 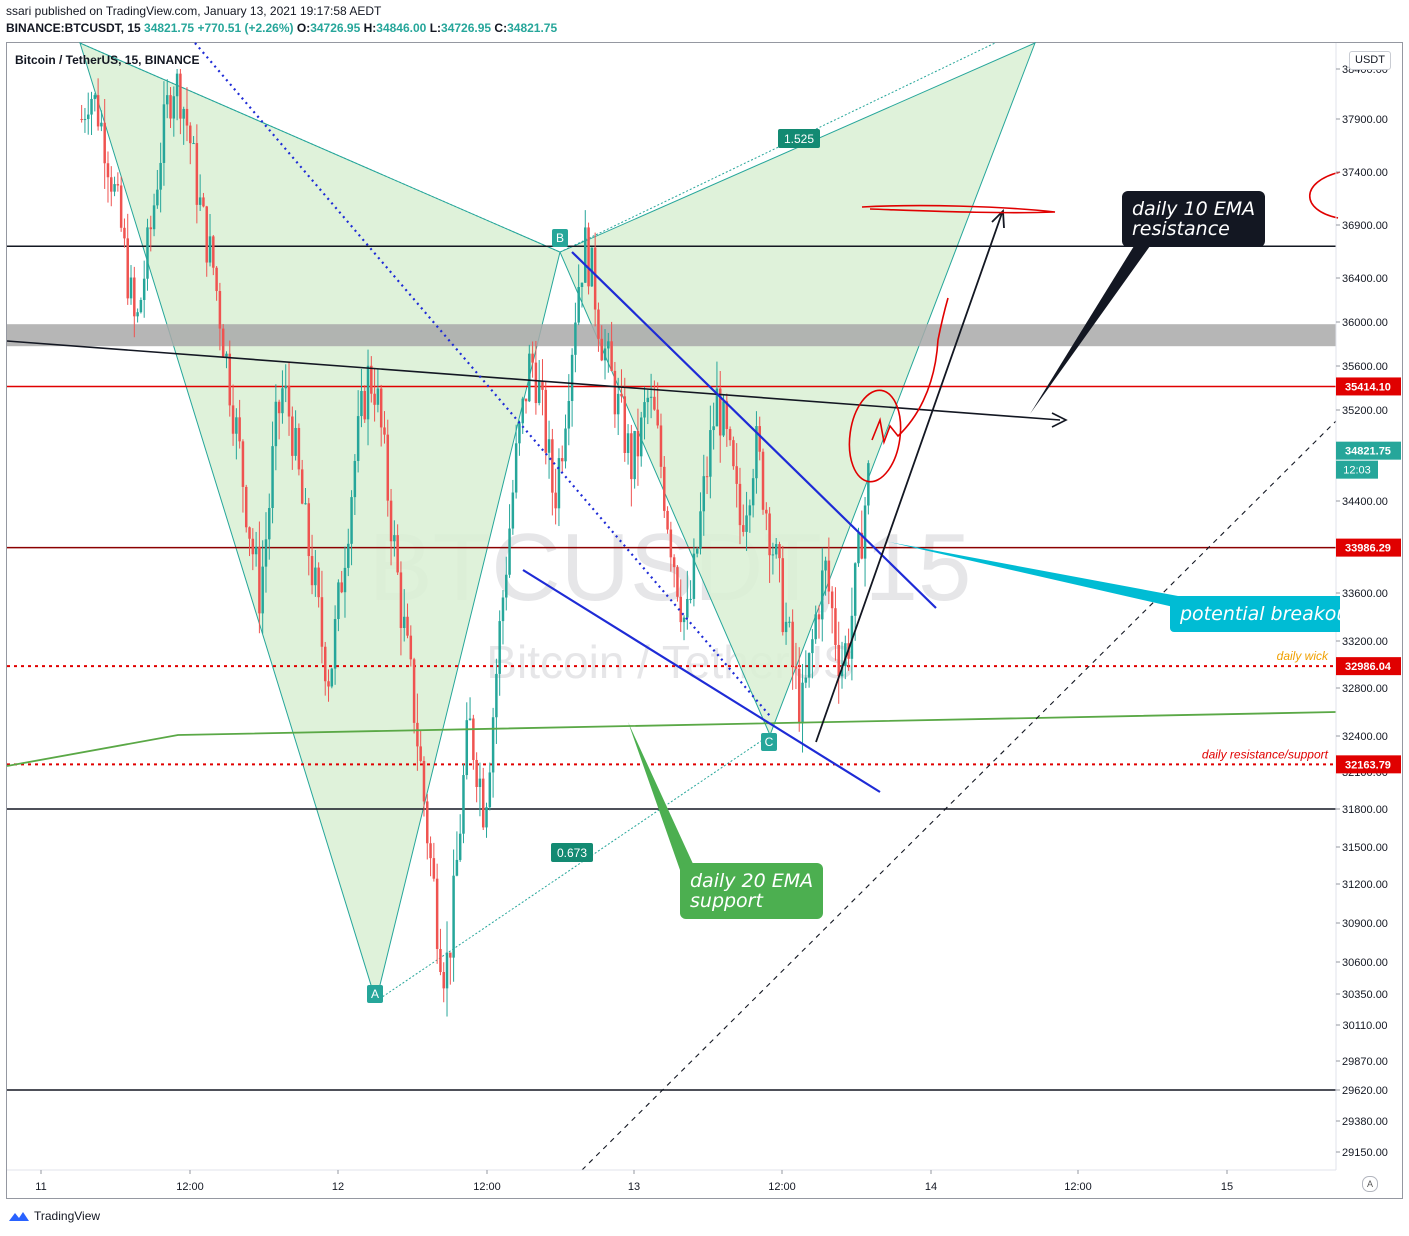 What do you see at coordinates (1325, 195) in the screenshot?
I see `handdrawn-arc-mark` at bounding box center [1325, 195].